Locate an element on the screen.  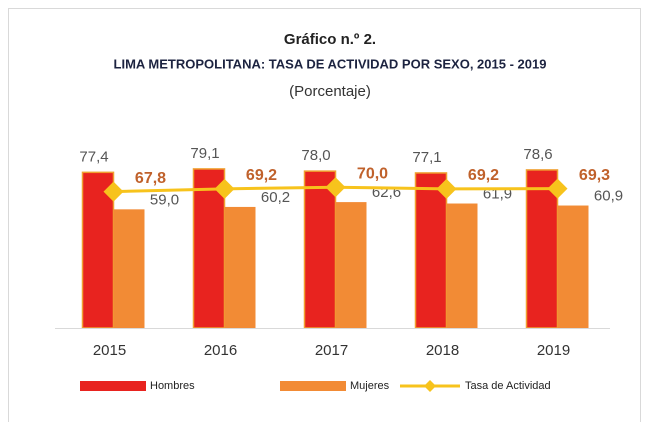
legend-label: Tasa de Actividad is located at coordinates (508, 386).